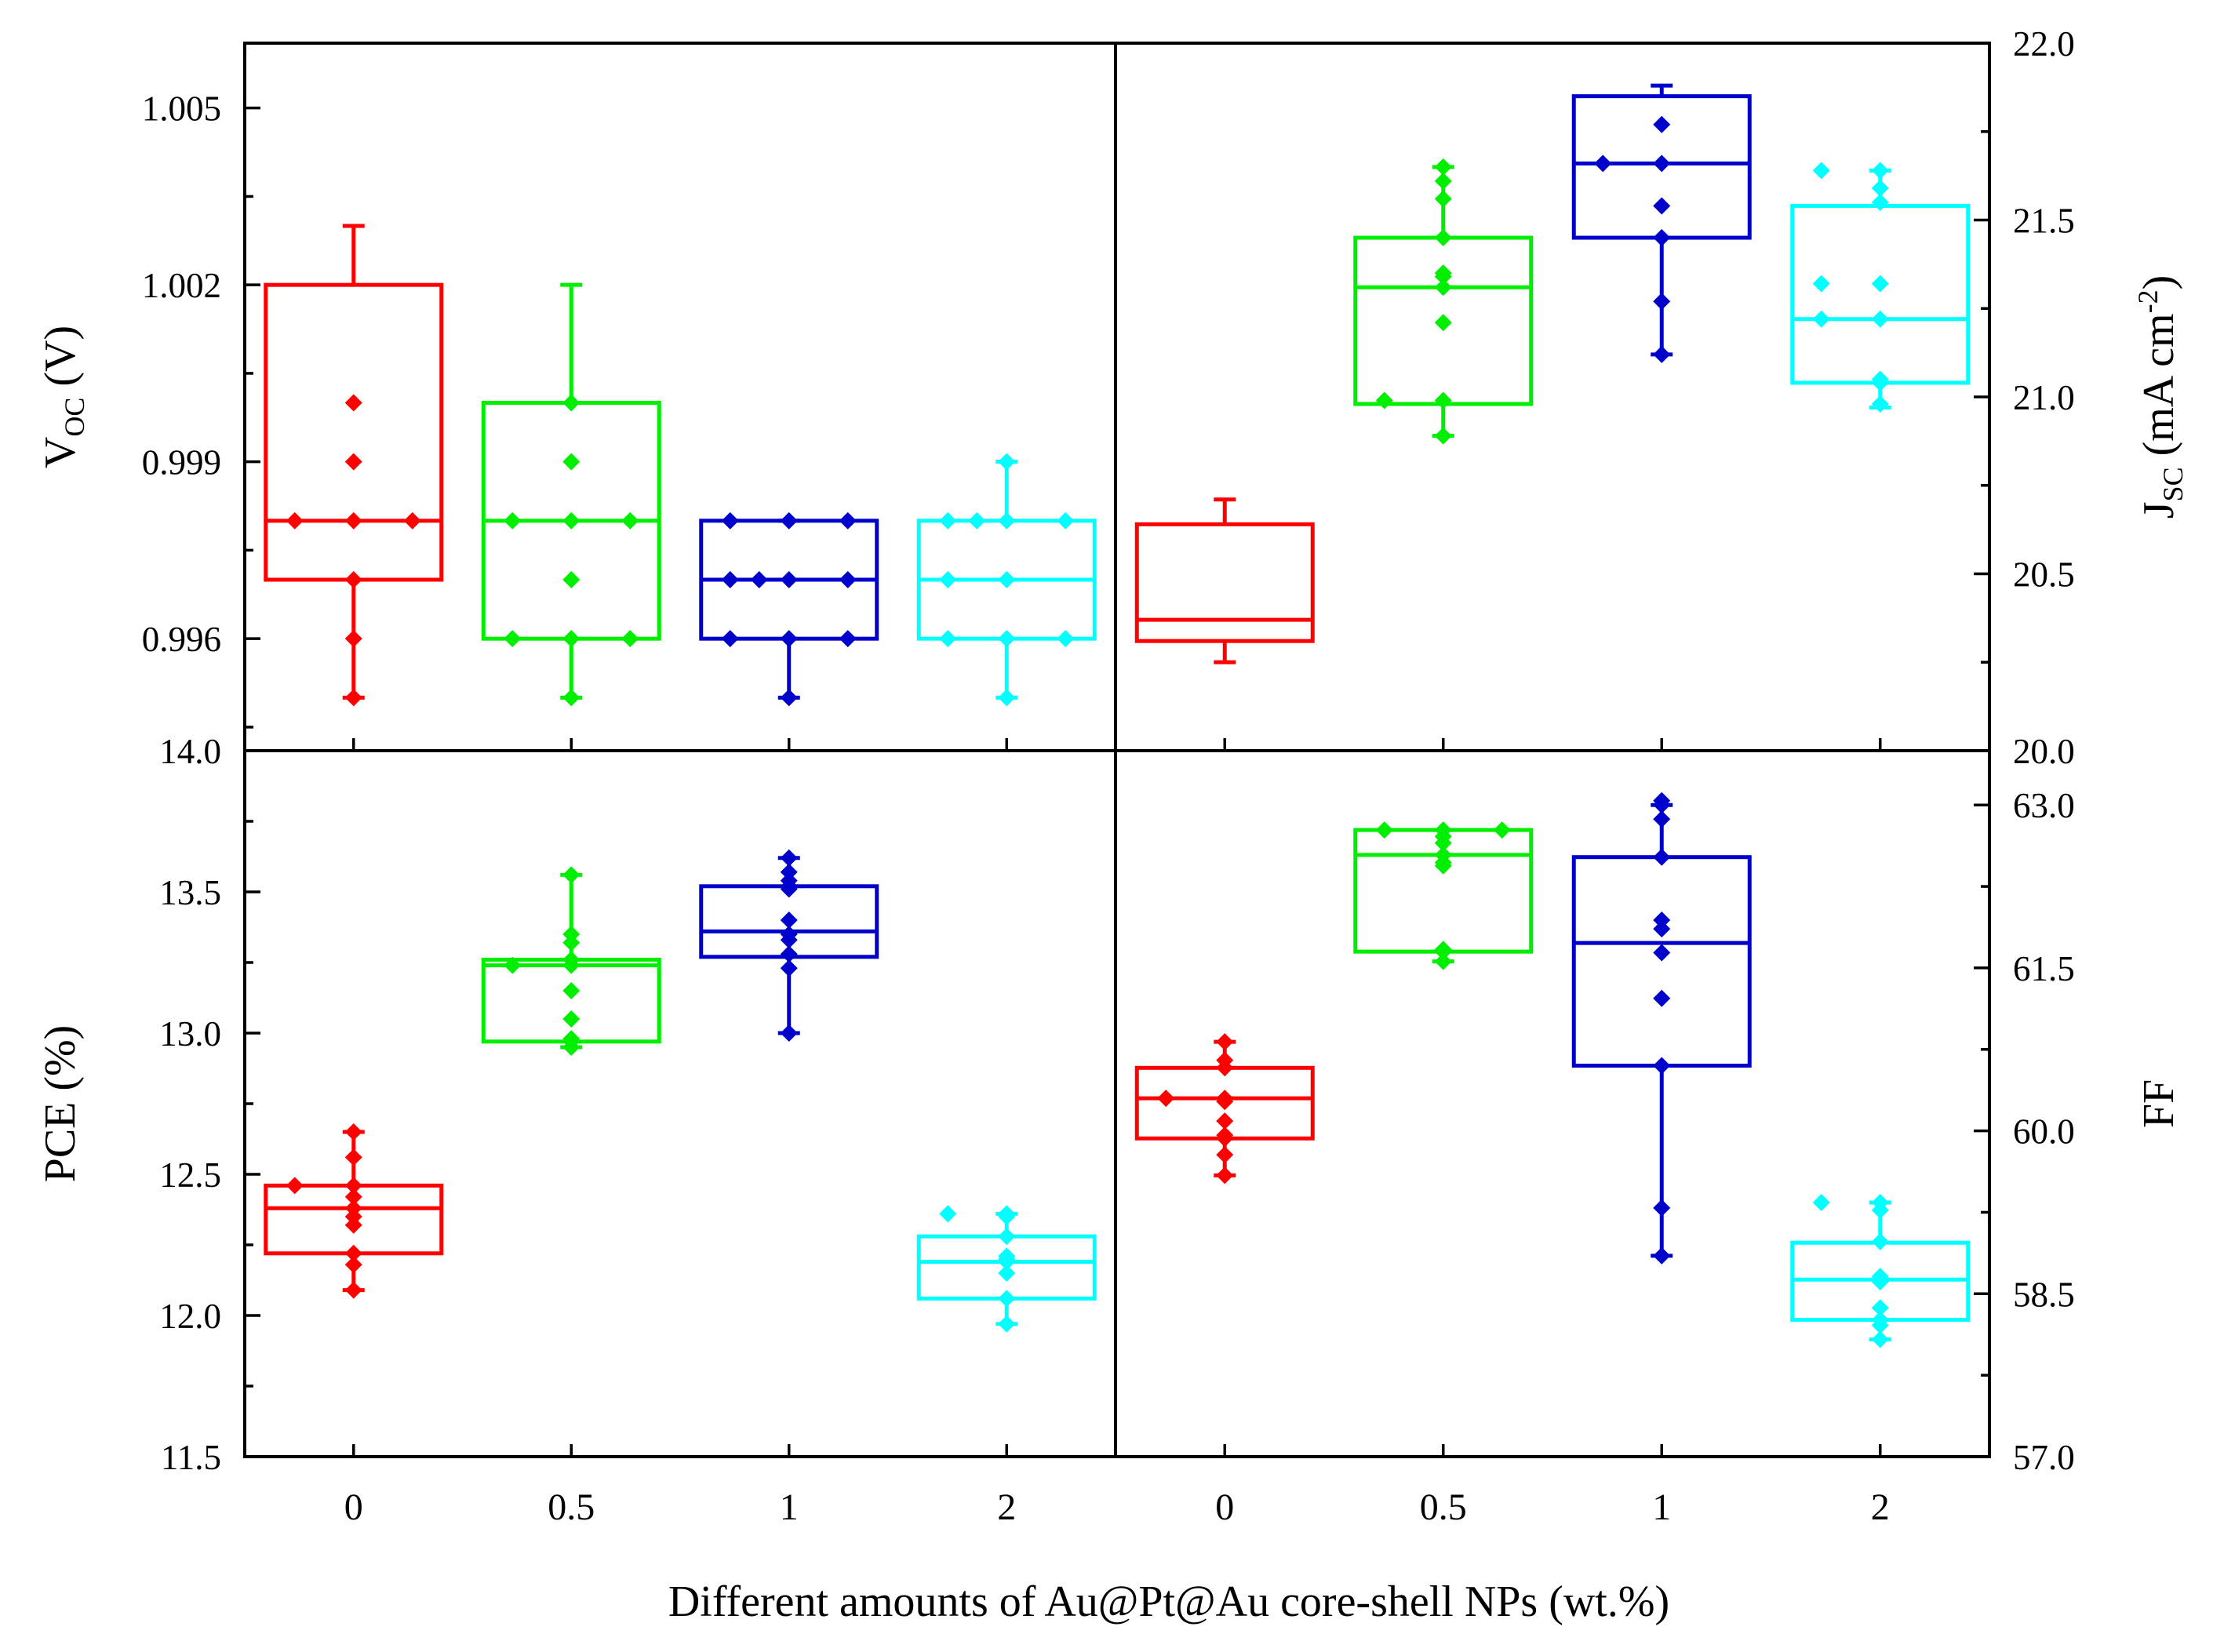 The width and height of the screenshot is (2213, 1652). I want to click on y-tick-label: 12.5, so click(190, 1175).